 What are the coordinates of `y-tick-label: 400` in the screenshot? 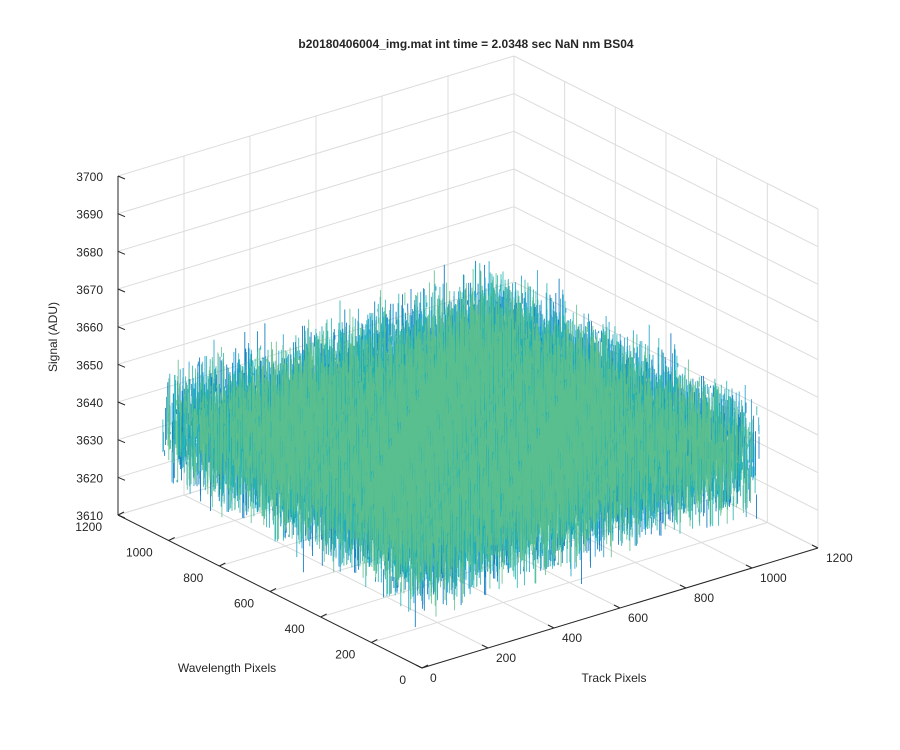 It's located at (295, 629).